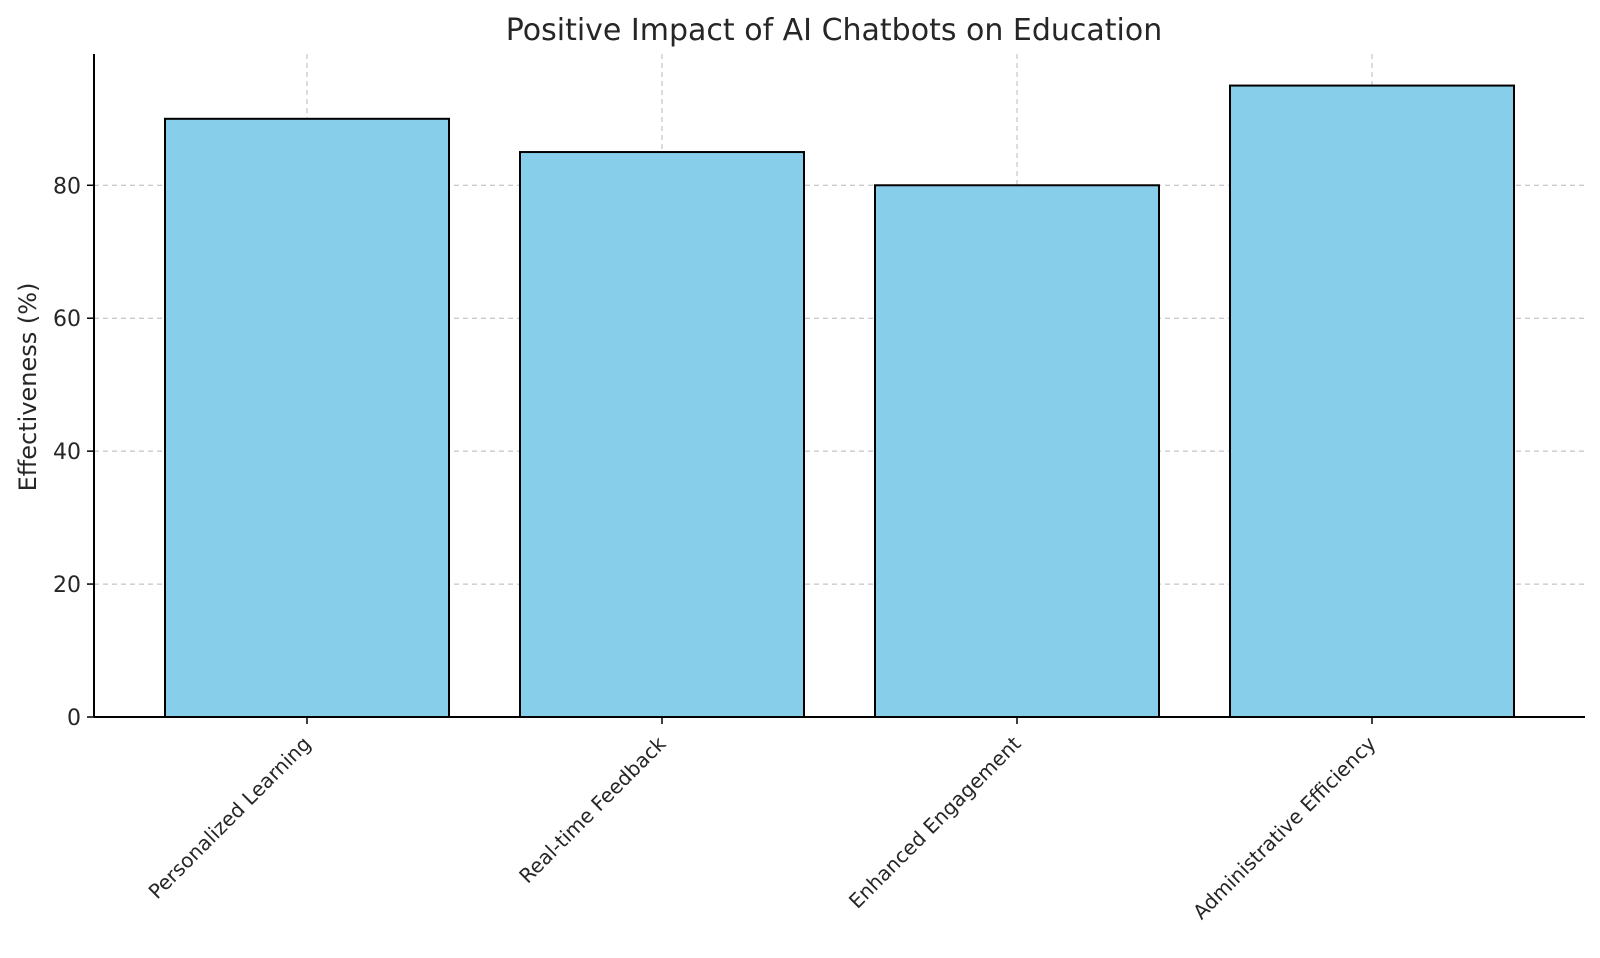 This screenshot has height=958, width=1600. What do you see at coordinates (592, 809) in the screenshot?
I see `x-tick-label-1: Real-time Feedback` at bounding box center [592, 809].